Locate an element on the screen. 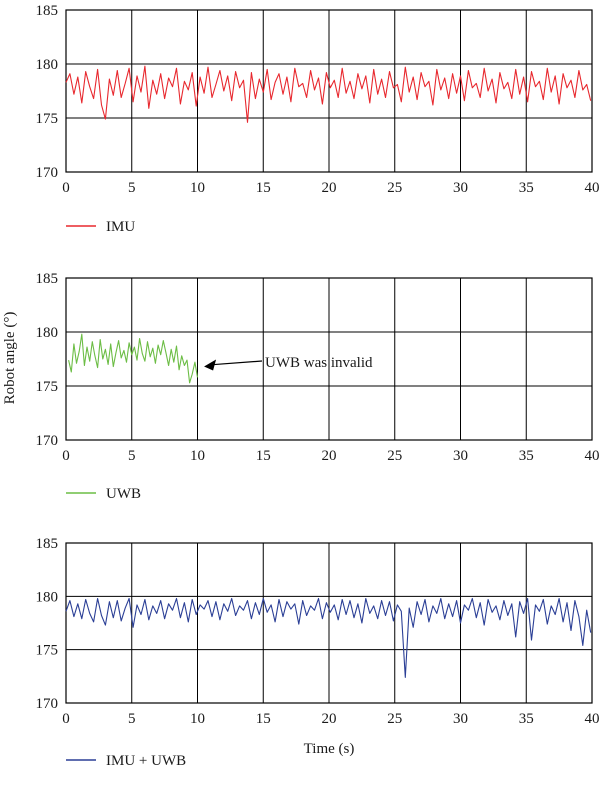  legend-uwb: UWB is located at coordinates (103, 494).